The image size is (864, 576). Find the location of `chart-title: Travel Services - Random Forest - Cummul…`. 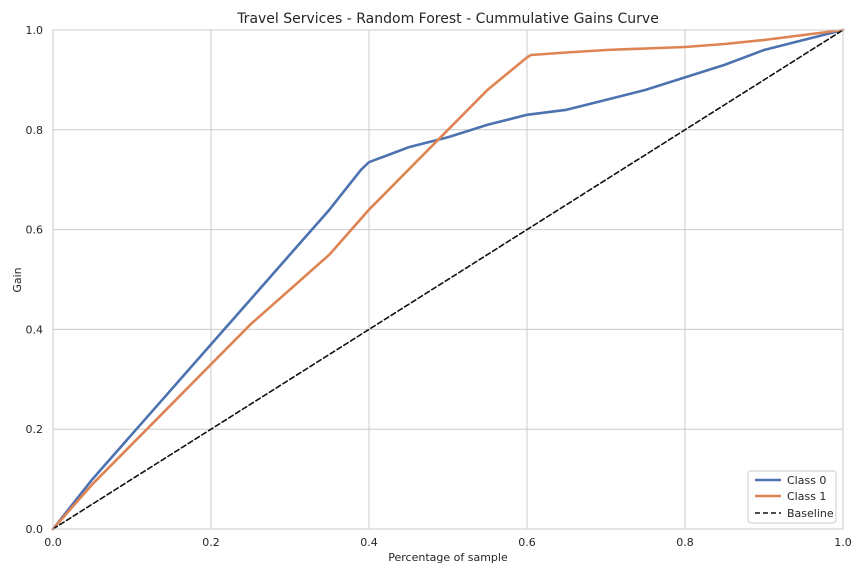

chart-title: Travel Services - Random Forest - Cummul… is located at coordinates (447, 19).